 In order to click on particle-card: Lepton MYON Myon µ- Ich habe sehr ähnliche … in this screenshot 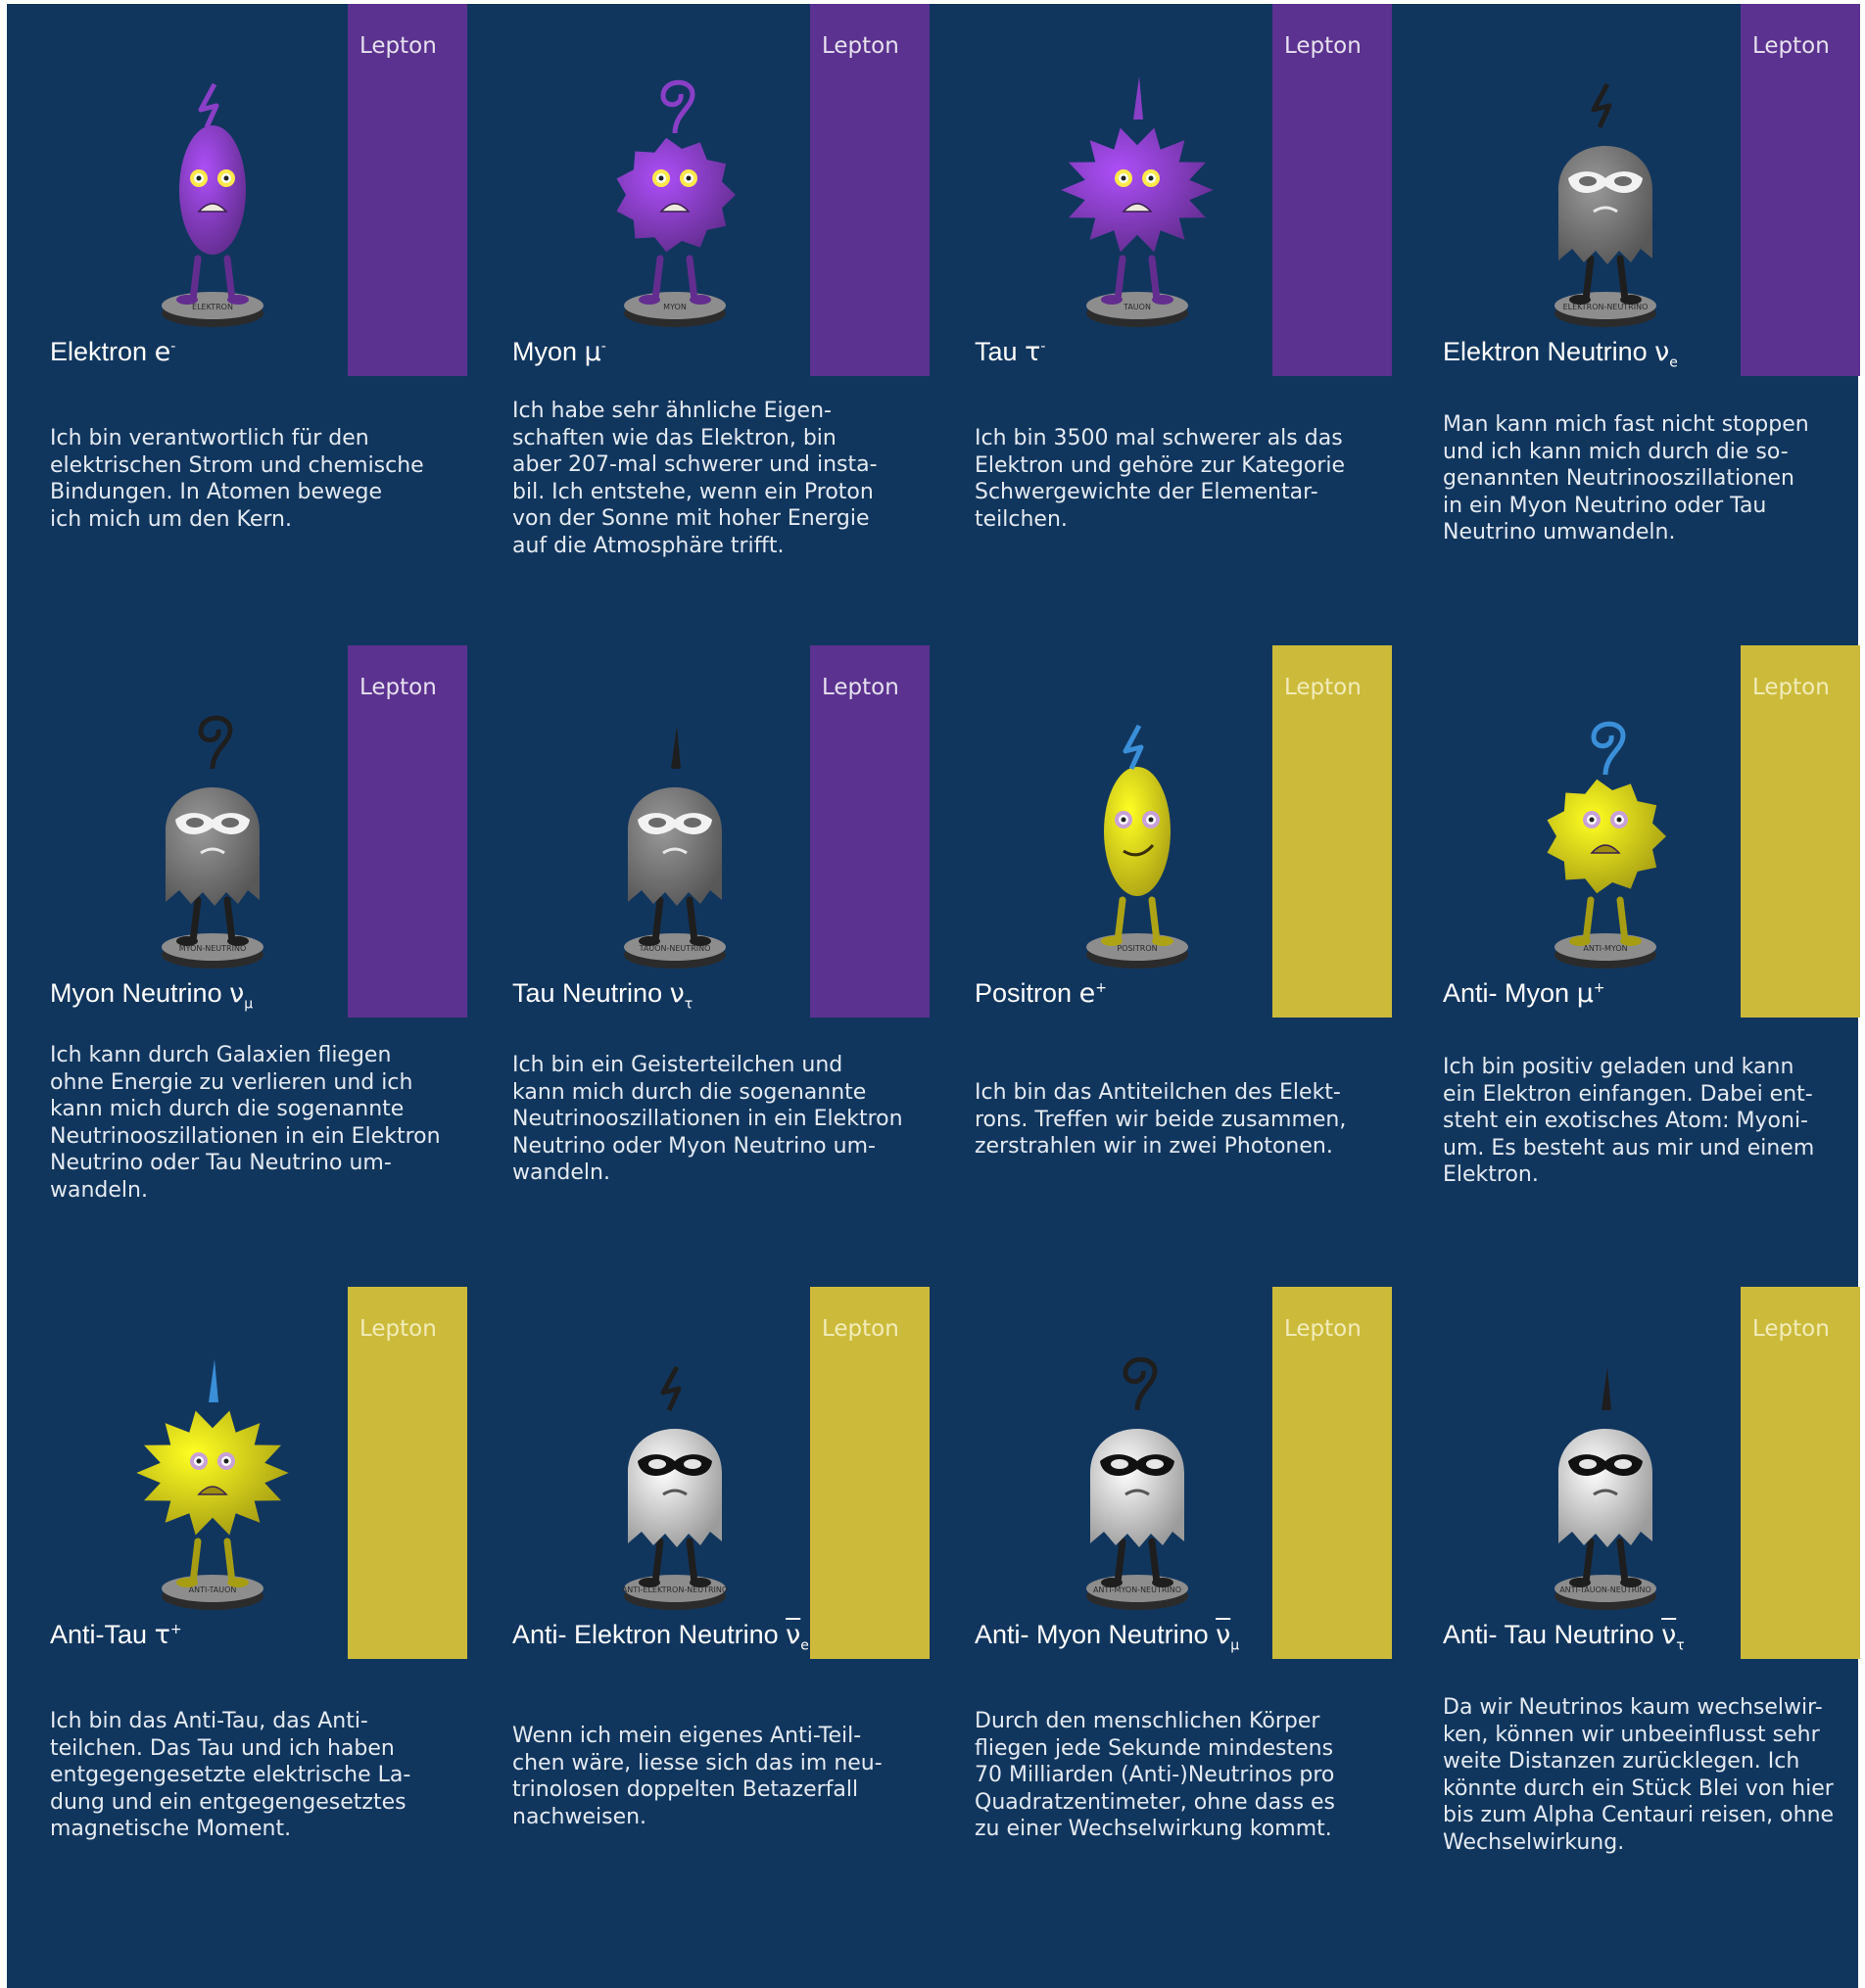, I will do `click(699, 317)`.